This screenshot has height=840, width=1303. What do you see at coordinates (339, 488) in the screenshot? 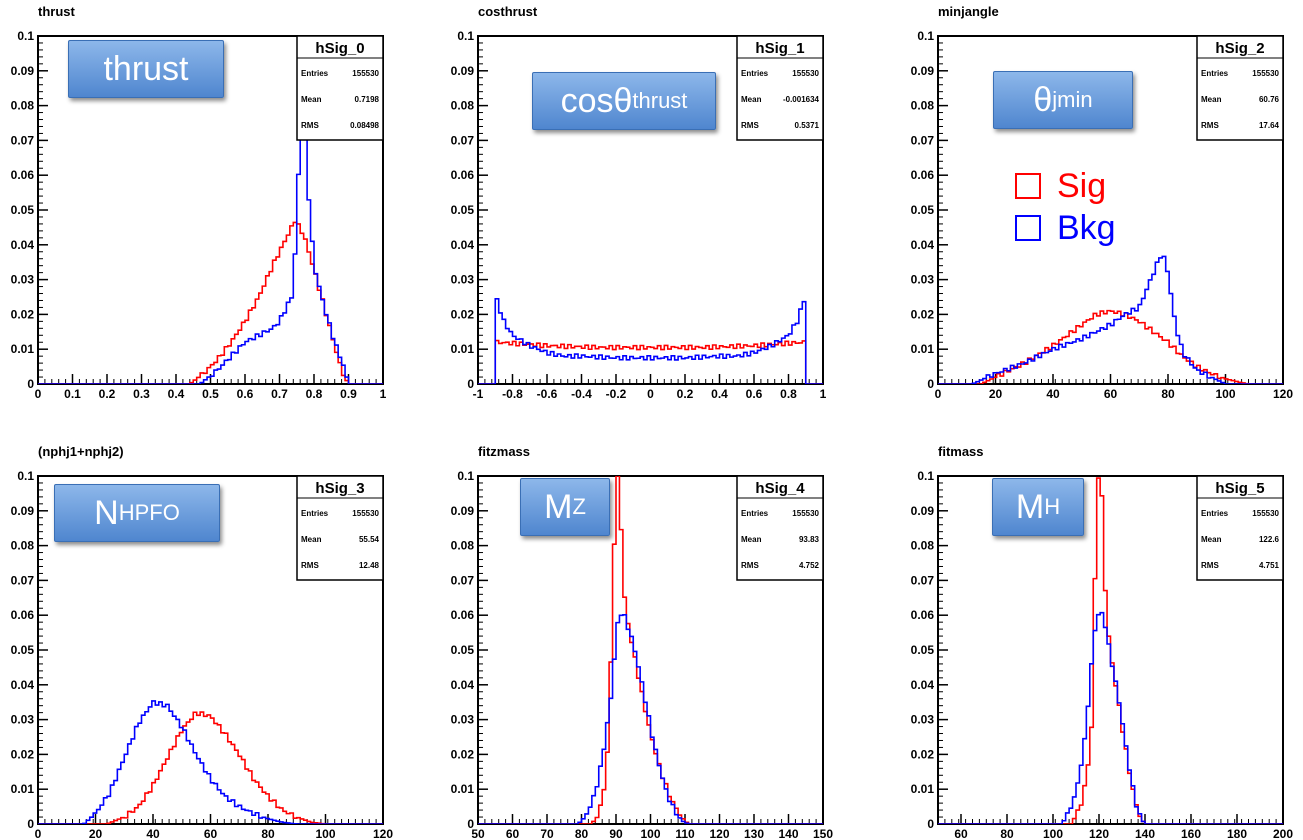
I see `stats-hist-name: hSig_3` at bounding box center [339, 488].